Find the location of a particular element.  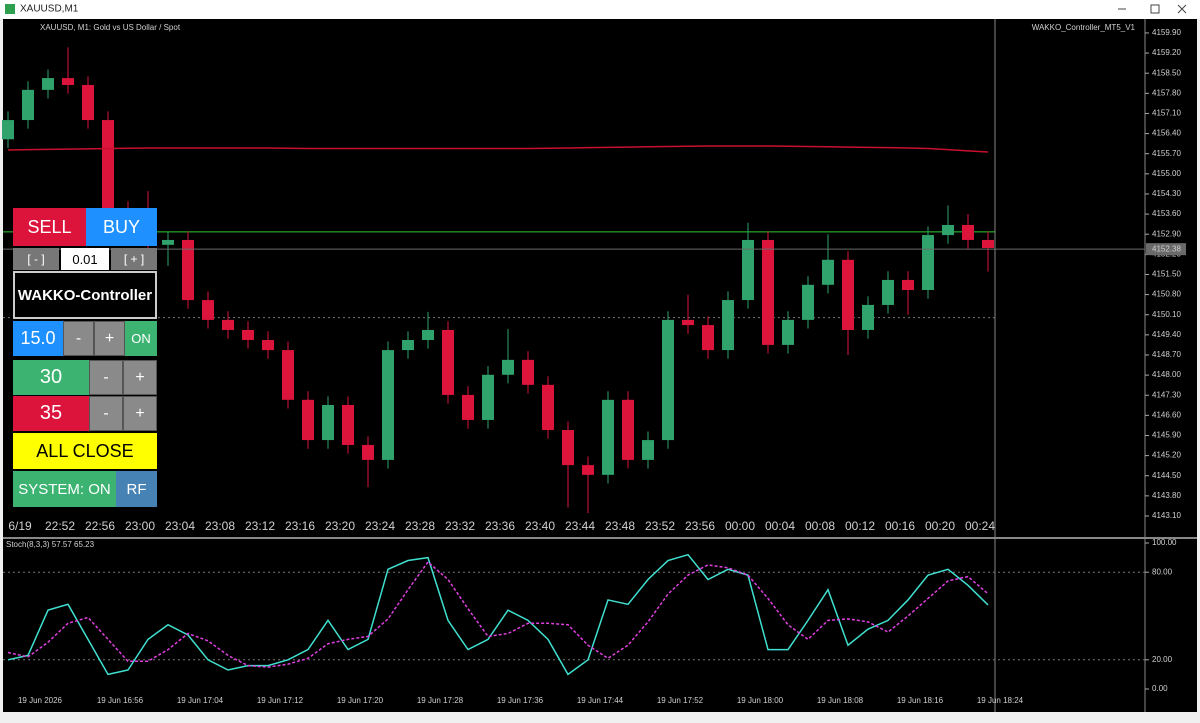

value-display: 35 is located at coordinates (51, 413).